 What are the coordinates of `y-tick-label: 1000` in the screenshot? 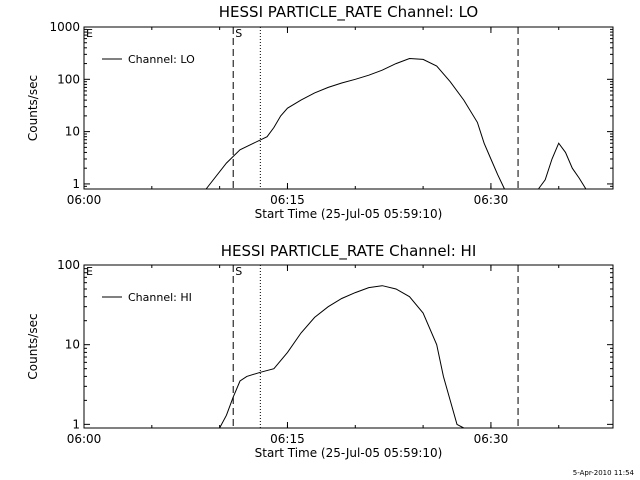 It's located at (64, 27).